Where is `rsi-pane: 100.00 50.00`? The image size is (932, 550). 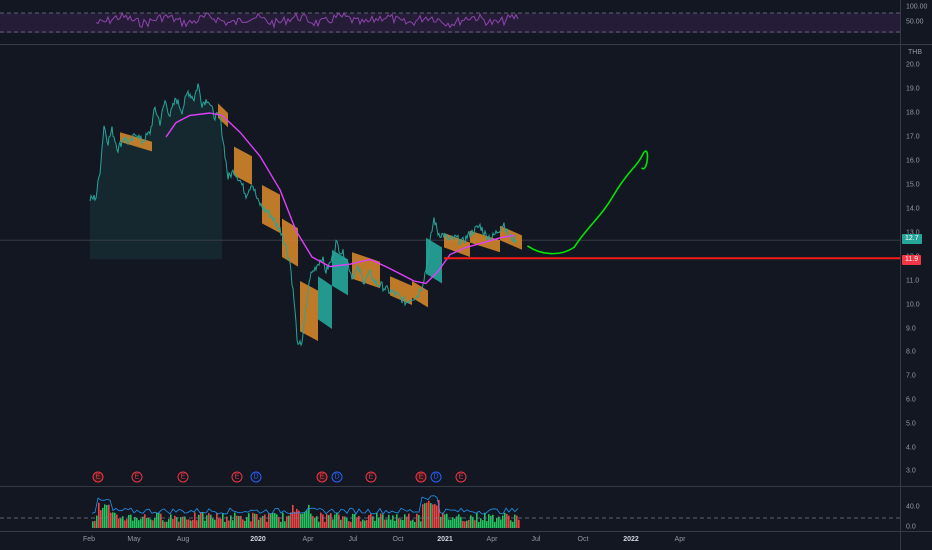
rsi-pane: 100.00 50.00 is located at coordinates (466, 21).